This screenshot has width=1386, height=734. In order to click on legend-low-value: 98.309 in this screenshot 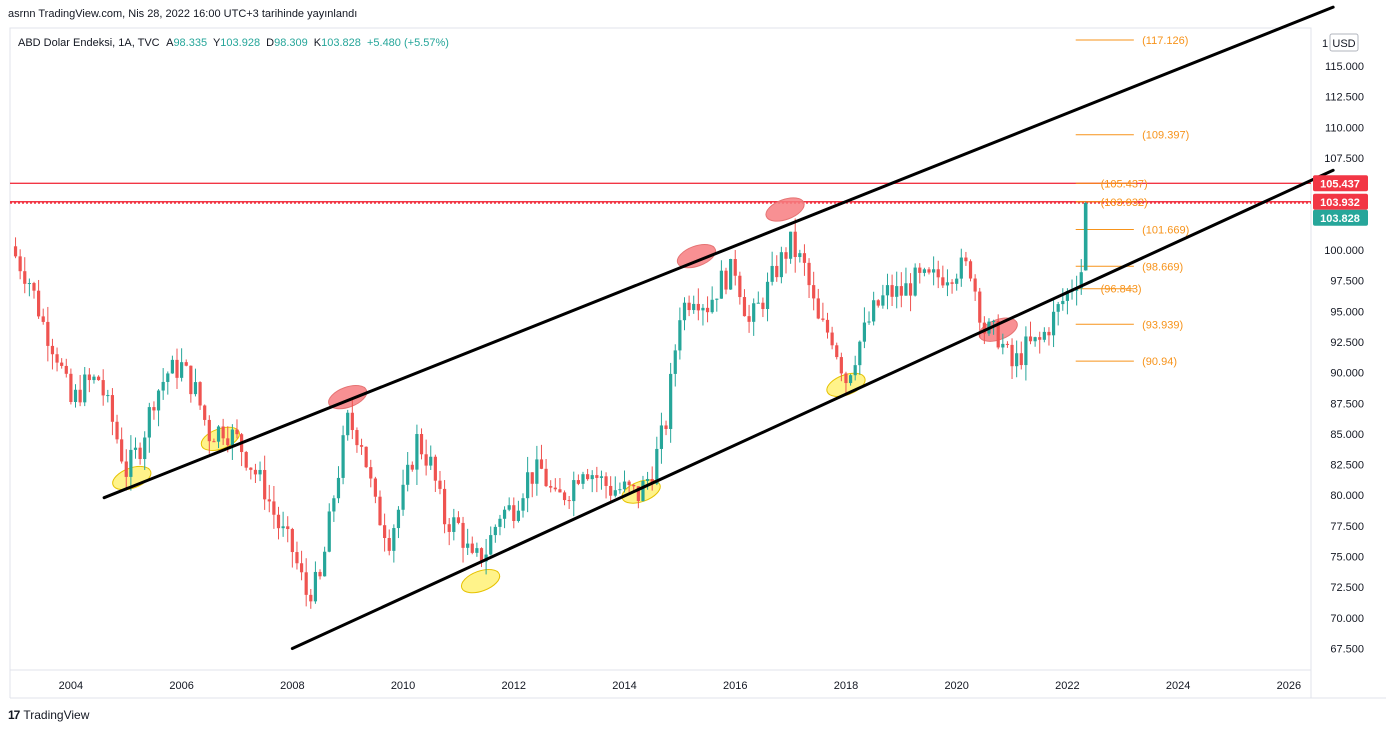, I will do `click(291, 43)`.